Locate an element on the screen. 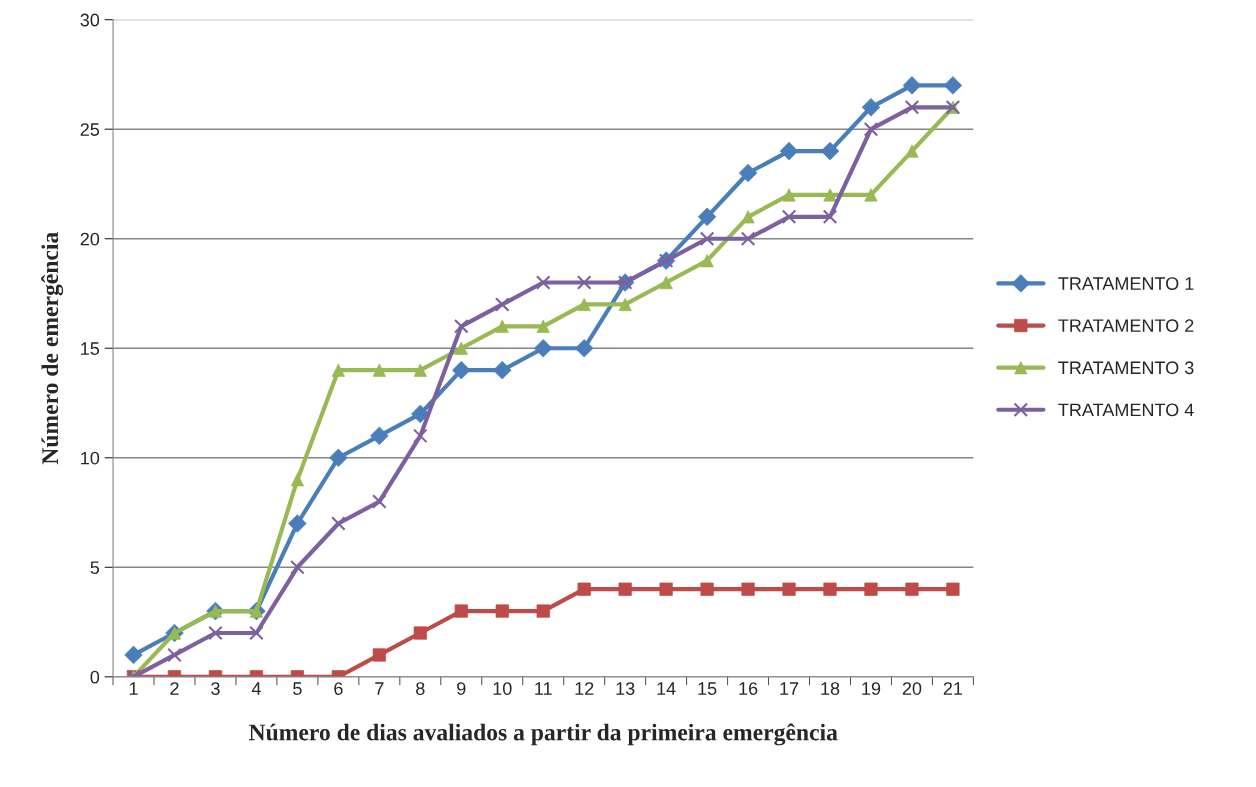 Image resolution: width=1256 pixels, height=787 pixels. x-tick-label: 2 is located at coordinates (174, 688).